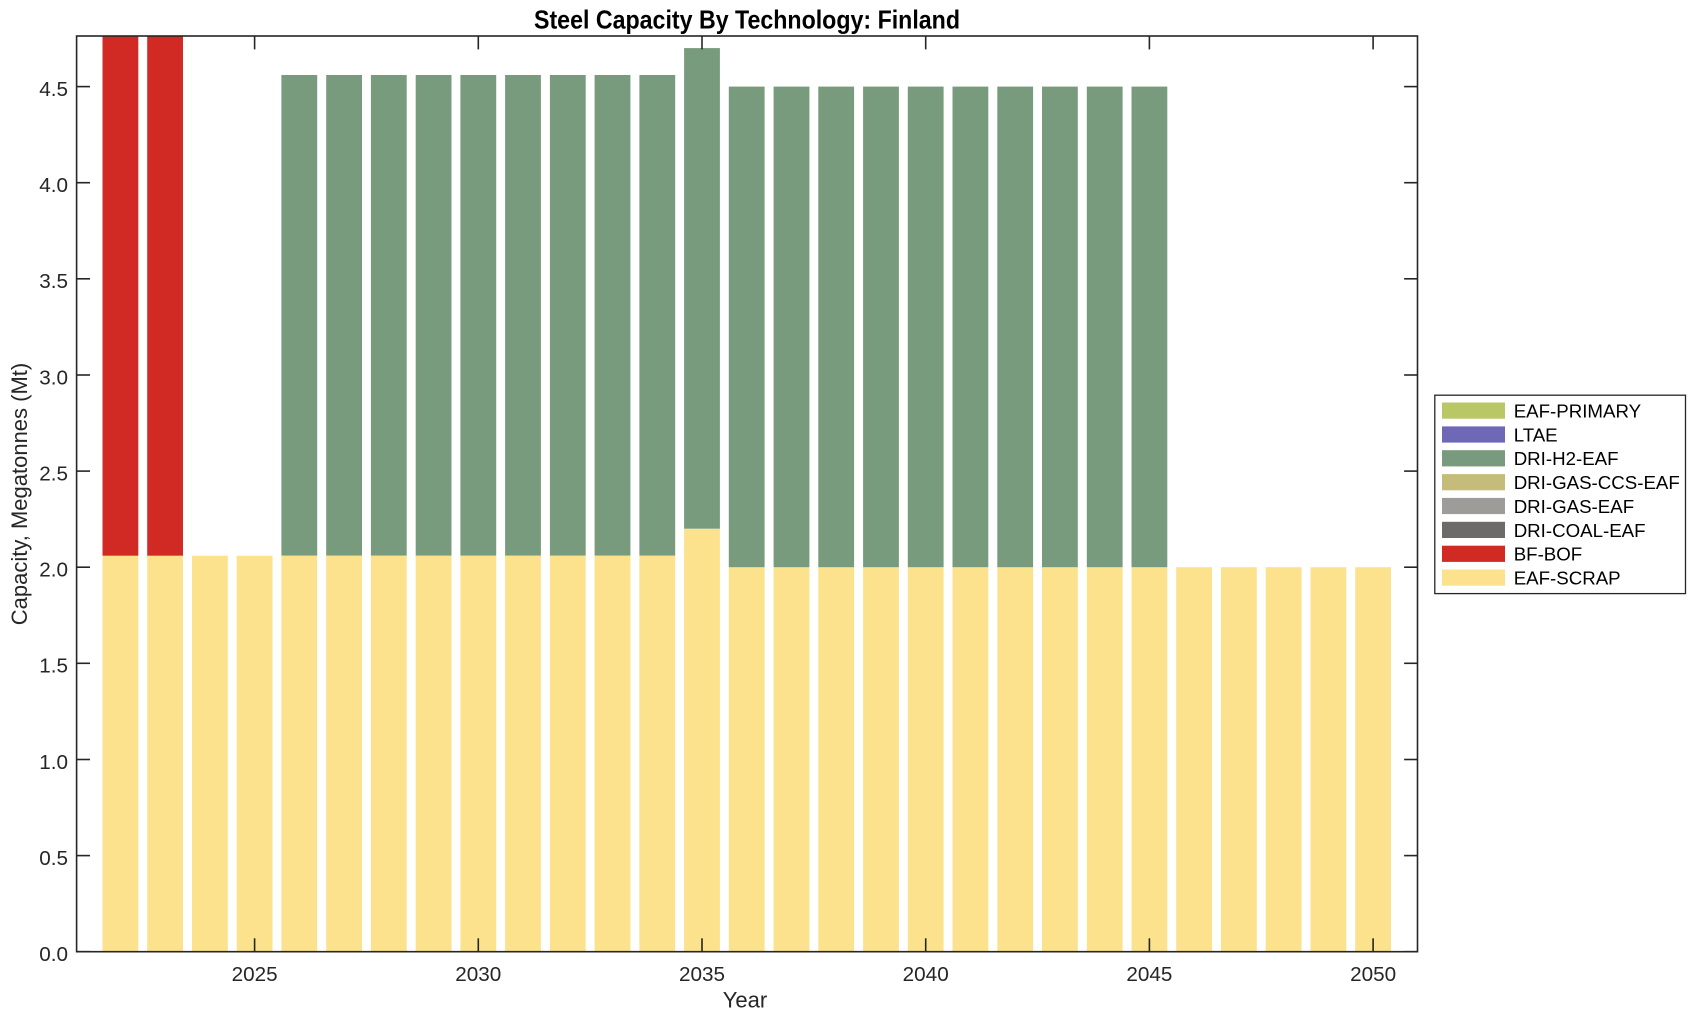 The width and height of the screenshot is (1696, 1026). What do you see at coordinates (1548, 554) in the screenshot?
I see `svg-text: BF-BOF` at bounding box center [1548, 554].